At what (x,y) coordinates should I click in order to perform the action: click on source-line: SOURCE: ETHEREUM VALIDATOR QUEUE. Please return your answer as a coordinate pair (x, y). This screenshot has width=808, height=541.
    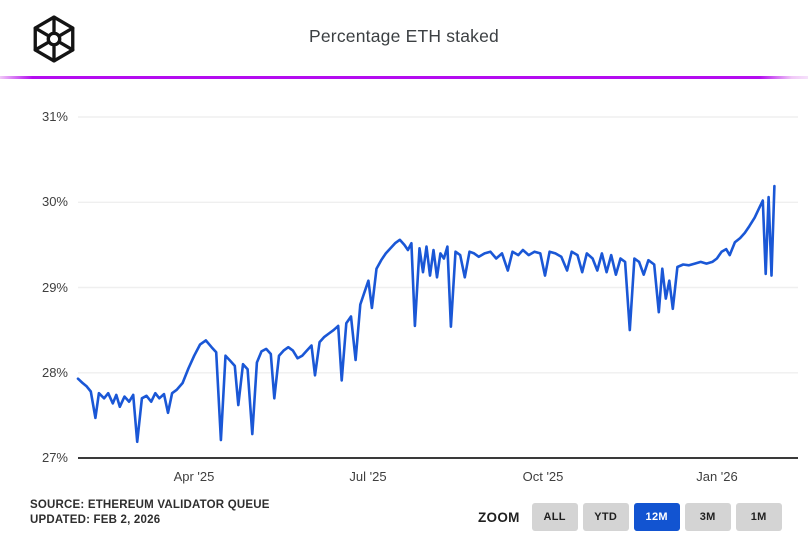
    Looking at the image, I should click on (150, 505).